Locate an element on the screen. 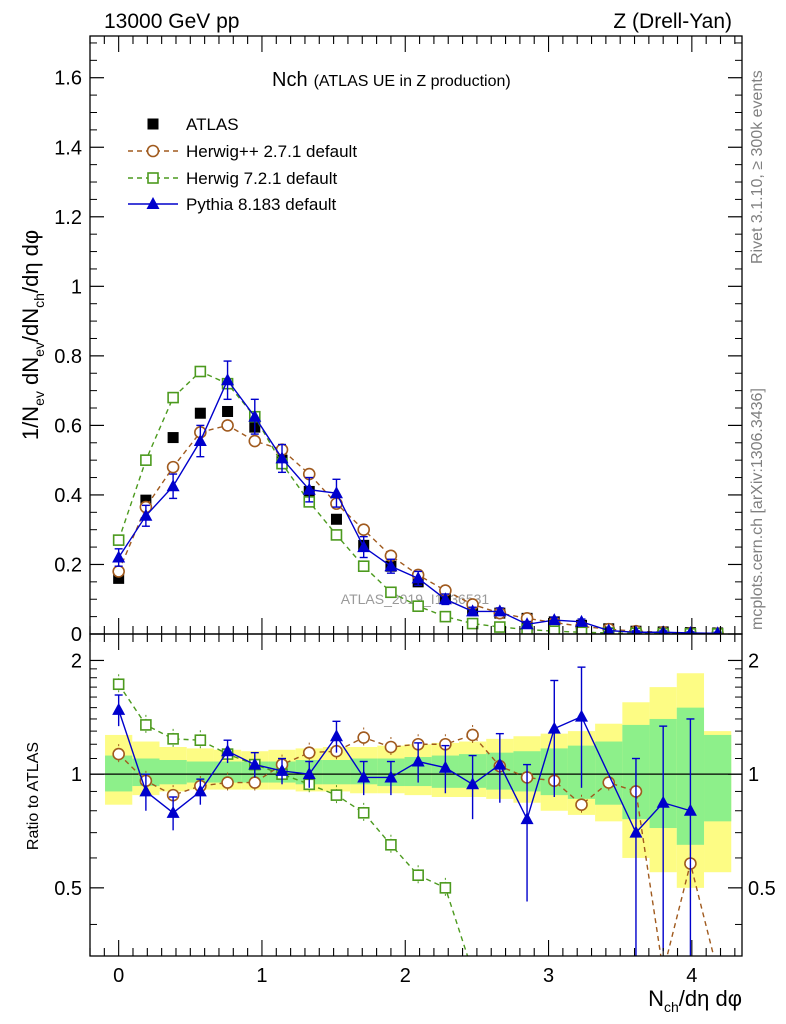 This screenshot has height=1024, width=786. main-ytick-label: 1.4 is located at coordinates (68, 148).